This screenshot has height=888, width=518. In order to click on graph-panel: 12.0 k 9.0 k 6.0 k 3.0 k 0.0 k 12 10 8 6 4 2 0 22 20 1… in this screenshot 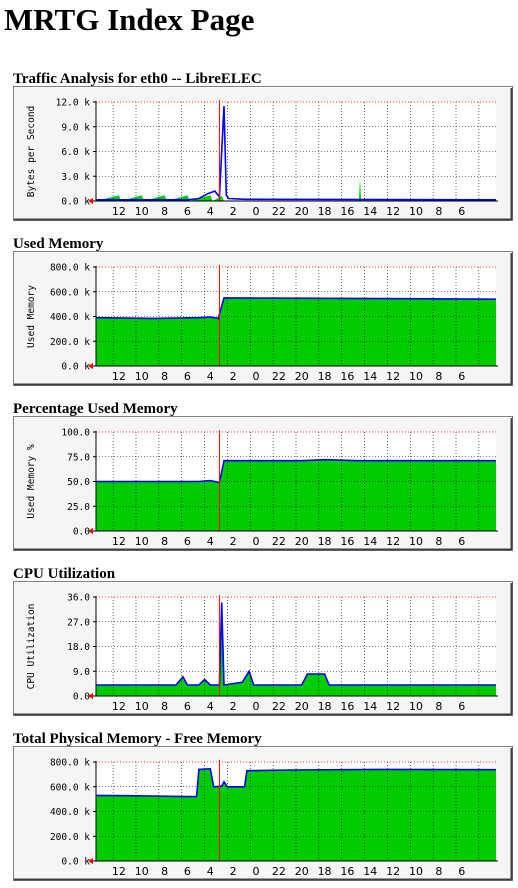, I will do `click(263, 153)`.